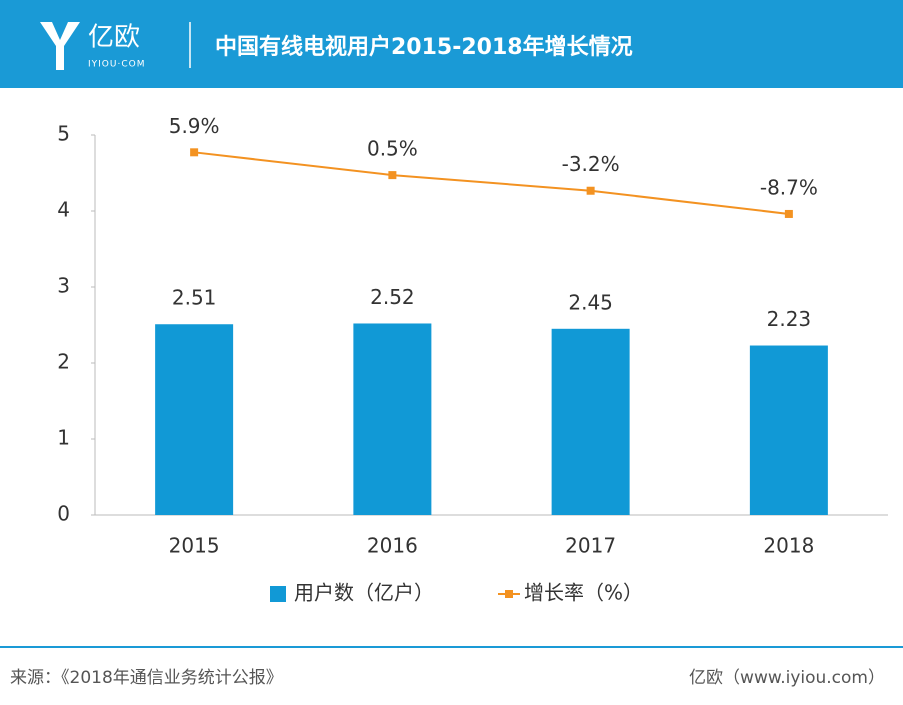  What do you see at coordinates (364, 593) in the screenshot?
I see `legend-label: 用户数（亿户）` at bounding box center [364, 593].